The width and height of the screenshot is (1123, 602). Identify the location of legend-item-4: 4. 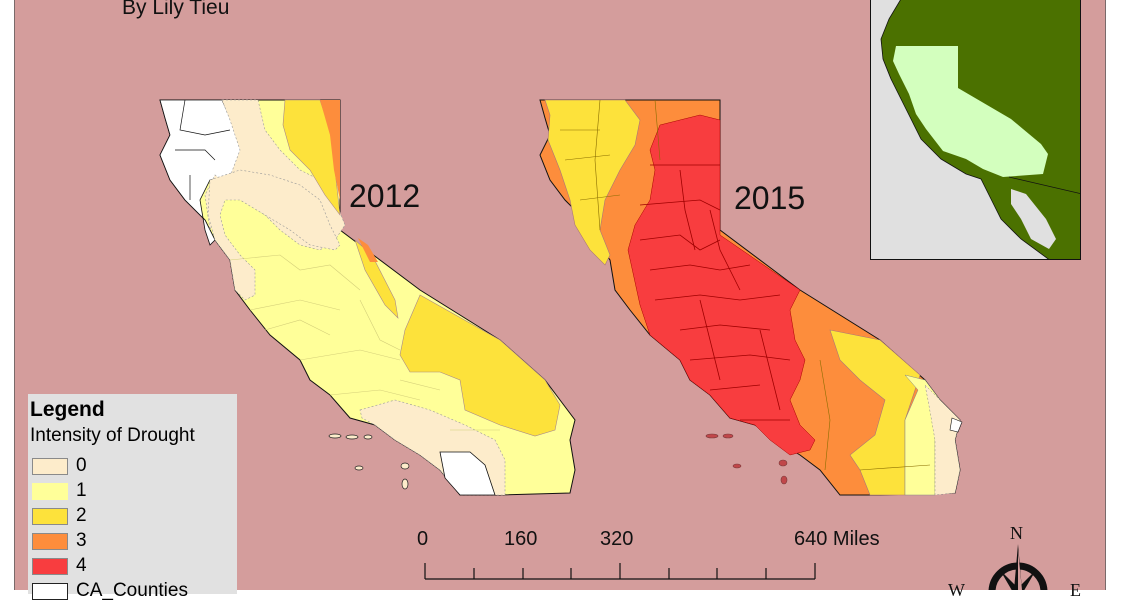
(59, 565).